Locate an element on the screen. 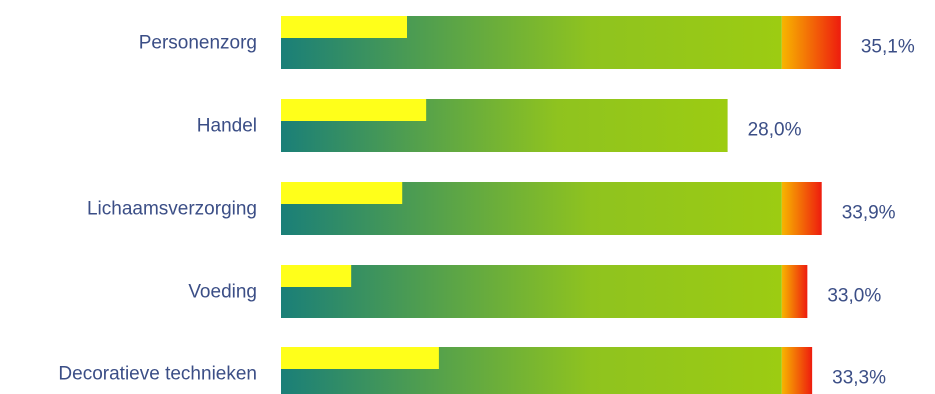 This screenshot has width=935, height=394. bar-group: Personenzorg 35,1% is located at coordinates (527, 42).